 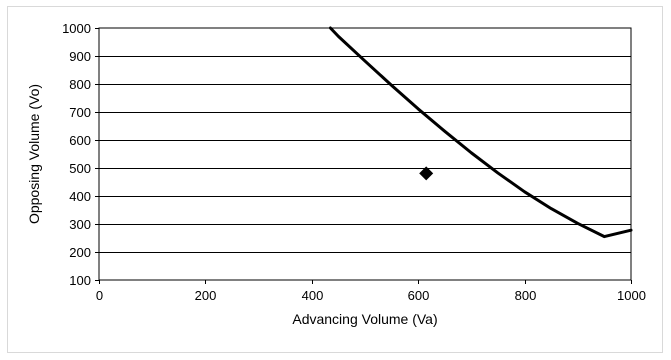 What do you see at coordinates (631, 295) in the screenshot?
I see `x-tick-label: 1000` at bounding box center [631, 295].